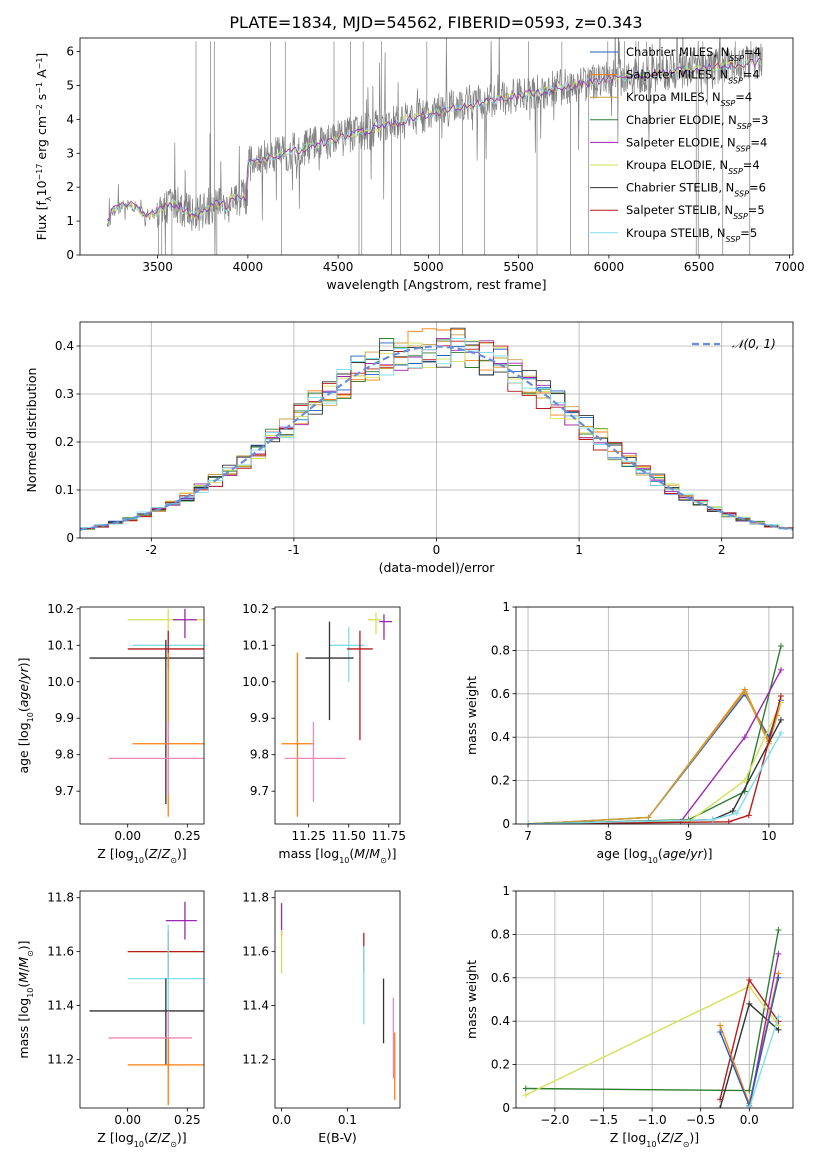 The image size is (819, 1170). What do you see at coordinates (337, 855) in the screenshot?
I see `x-axis-label: mass [log10(M/M⊙)]` at bounding box center [337, 855].